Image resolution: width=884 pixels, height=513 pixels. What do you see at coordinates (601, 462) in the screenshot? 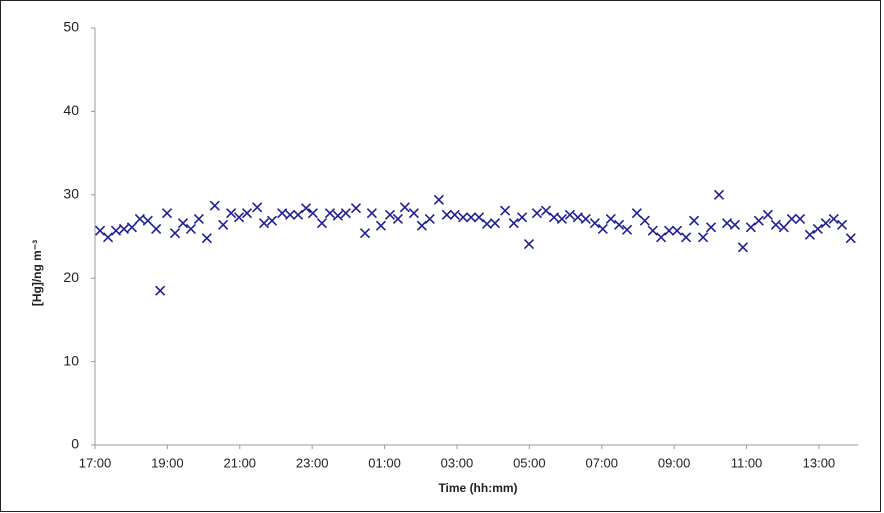
I see `x-tick-label: 07:00` at bounding box center [601, 462].